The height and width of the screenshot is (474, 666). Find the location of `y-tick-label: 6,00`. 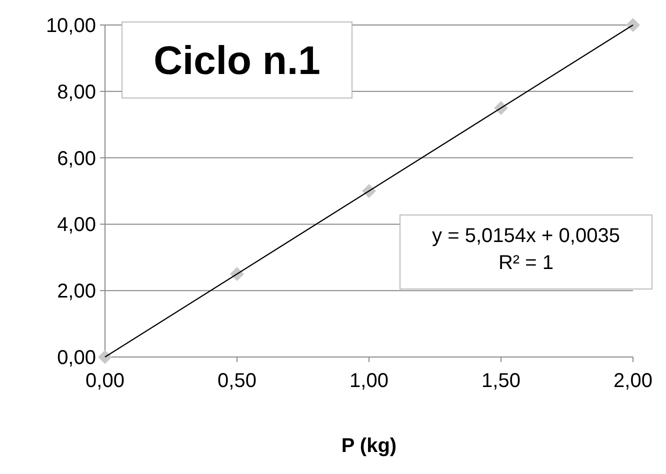

y-tick-label: 6,00 is located at coordinates (76, 159).